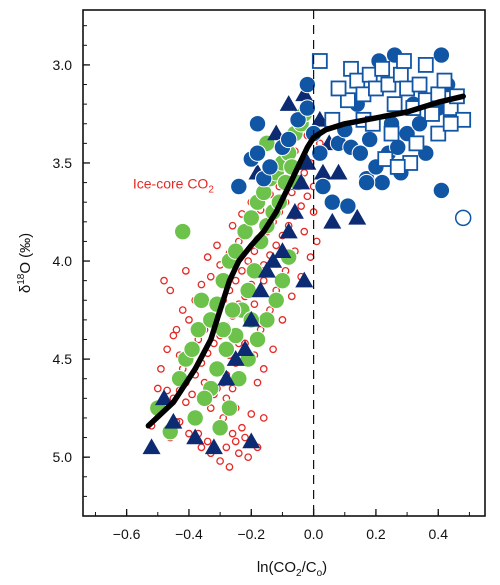 This screenshot has width=500, height=585. Describe the element at coordinates (173, 185) in the screenshot. I see `ice-core-annotation: Ice-core CO2` at that location.